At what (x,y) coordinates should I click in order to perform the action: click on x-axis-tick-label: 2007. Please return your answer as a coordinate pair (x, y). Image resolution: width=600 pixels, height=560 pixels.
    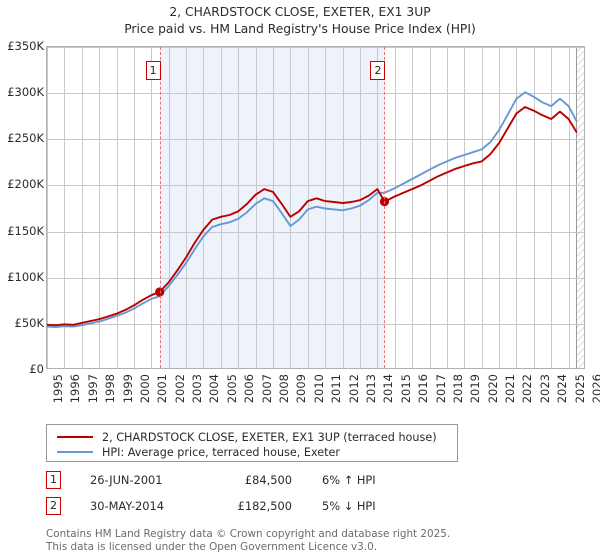
    Looking at the image, I should click on (266, 389).